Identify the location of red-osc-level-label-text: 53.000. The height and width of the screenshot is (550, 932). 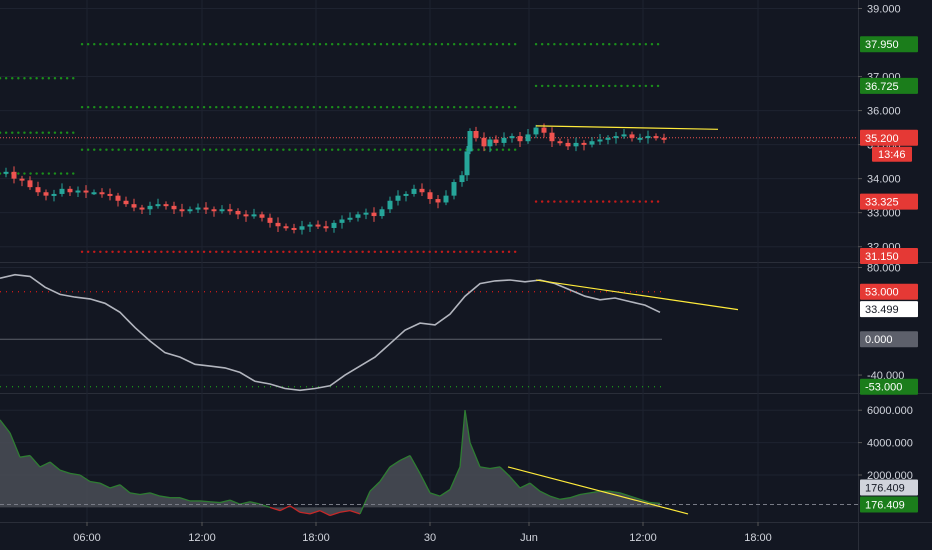
(882, 293).